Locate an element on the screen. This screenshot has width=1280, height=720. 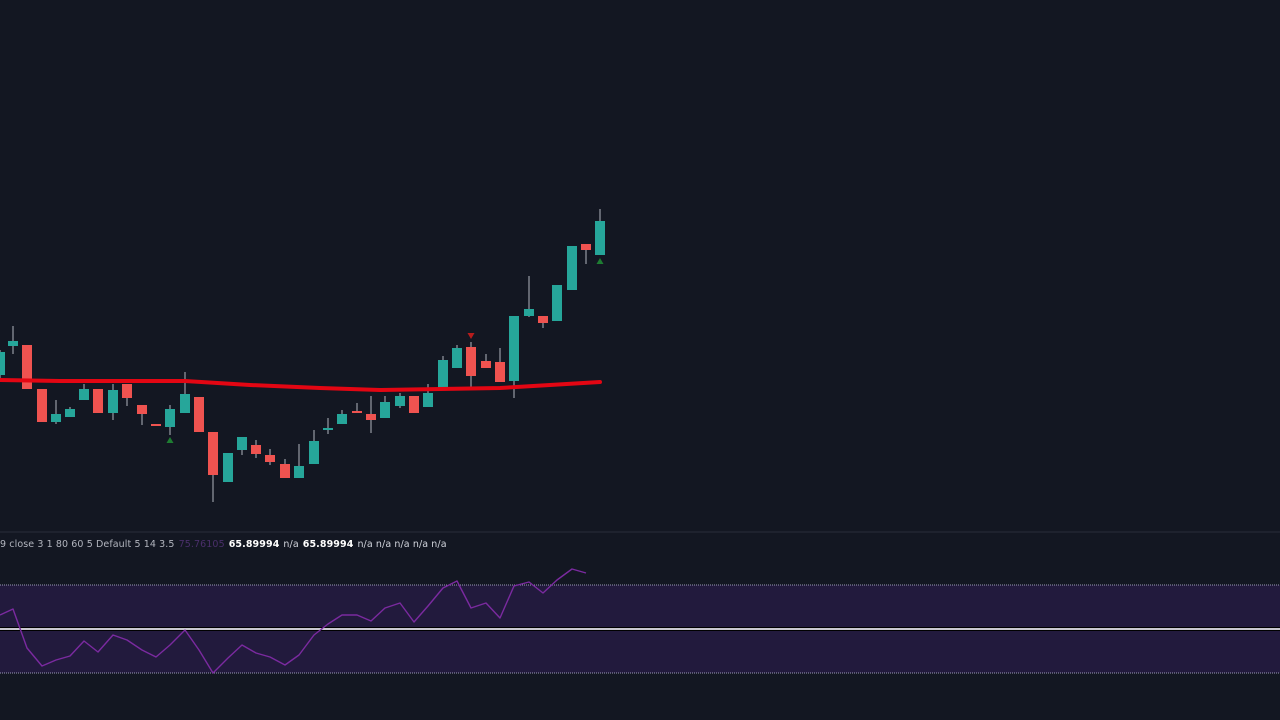
indicator-na-1: n/a is located at coordinates (291, 544).